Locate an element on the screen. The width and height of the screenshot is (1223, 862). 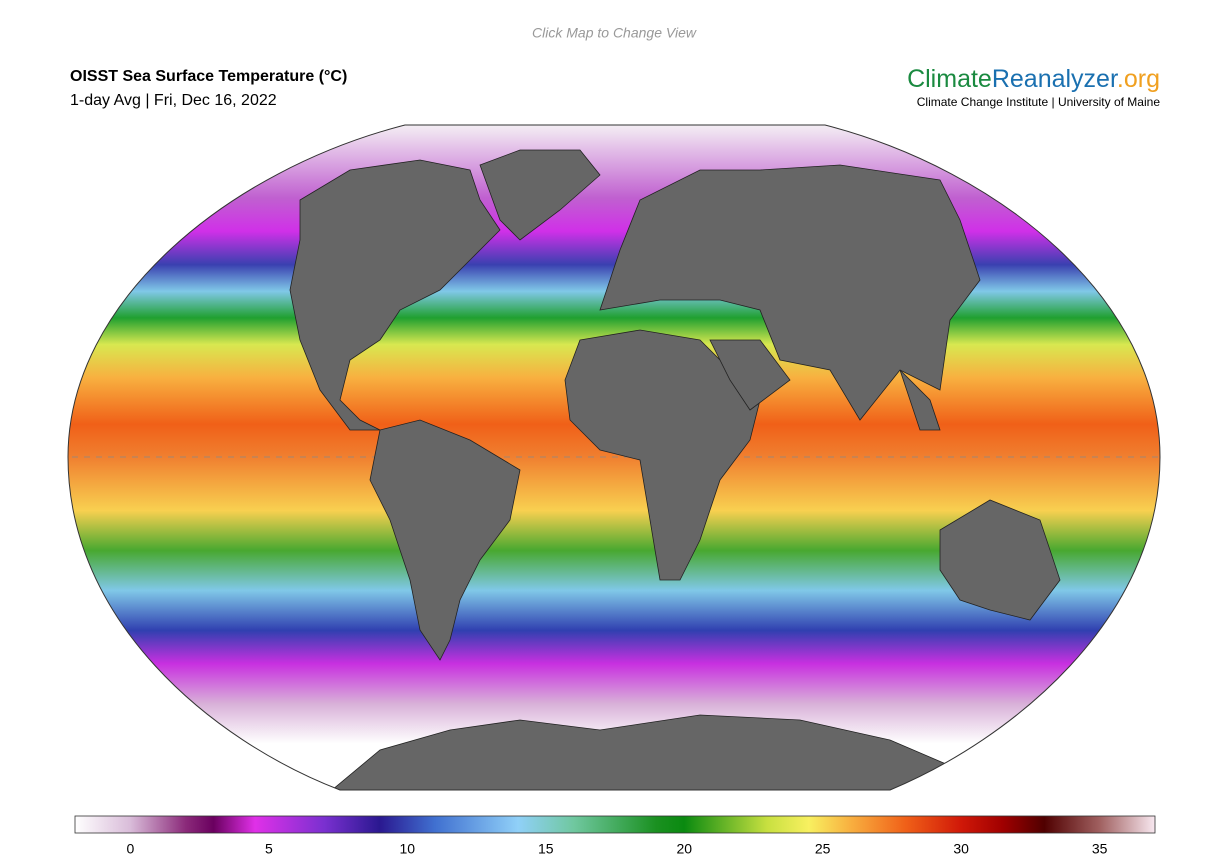
south-america is located at coordinates (445, 540).